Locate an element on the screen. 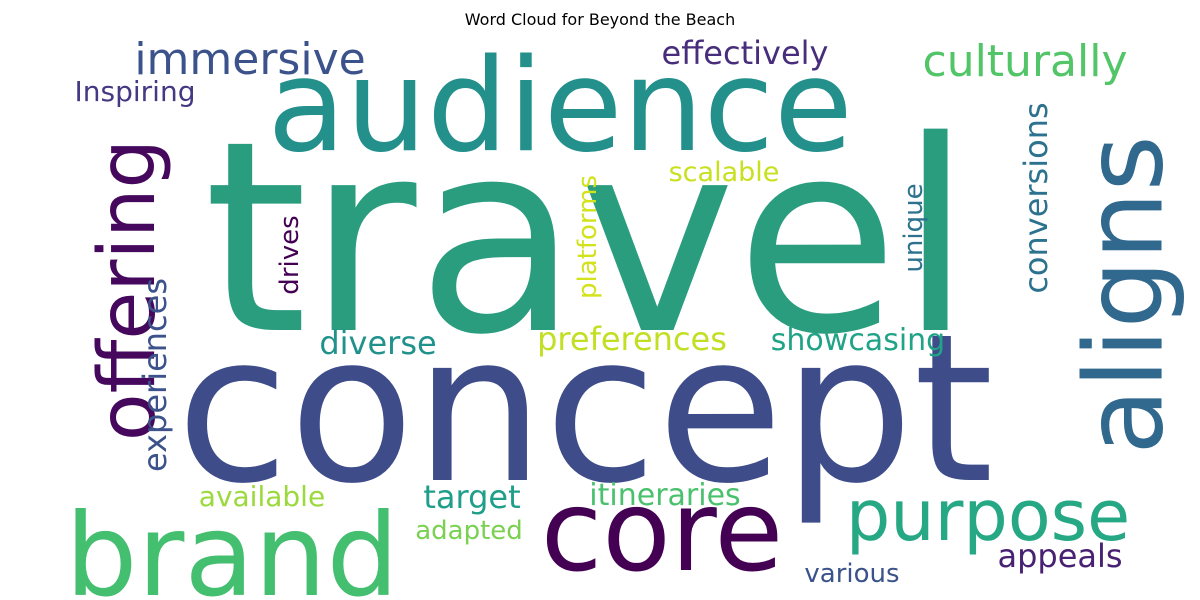 This screenshot has height=600, width=1200. word-offering: offering is located at coordinates (128, 290).